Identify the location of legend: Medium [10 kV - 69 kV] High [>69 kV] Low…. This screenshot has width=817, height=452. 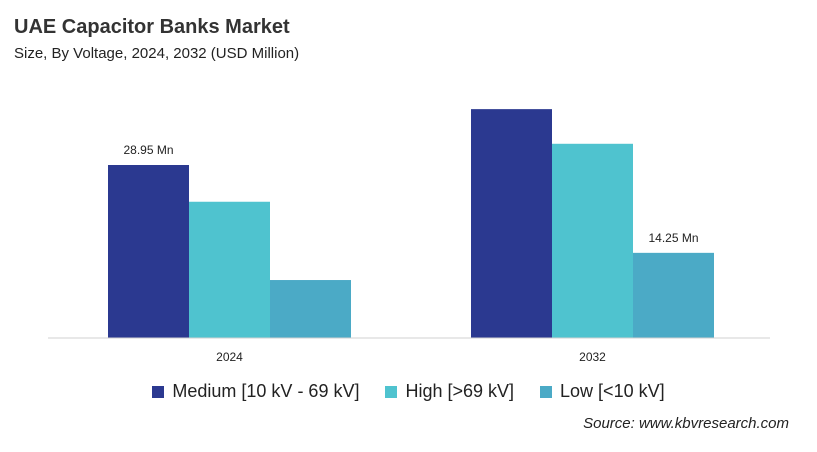
(408, 391).